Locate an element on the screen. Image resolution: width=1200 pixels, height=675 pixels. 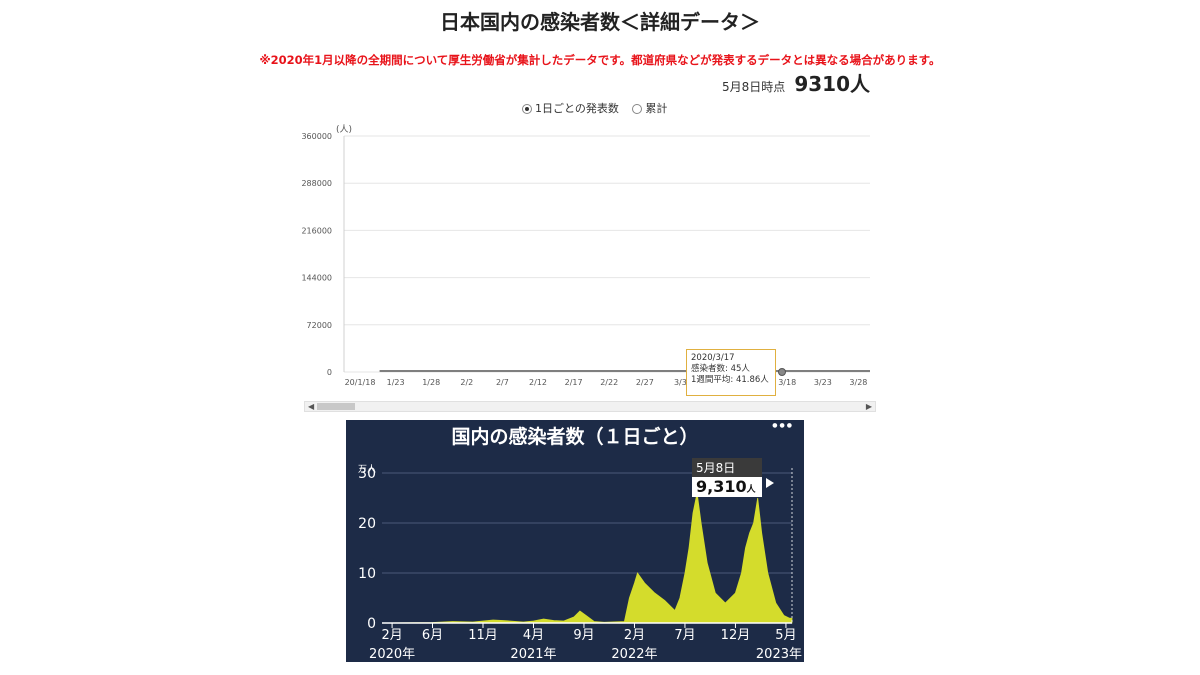
y-tick-label: 216000 is located at coordinates (316, 230).